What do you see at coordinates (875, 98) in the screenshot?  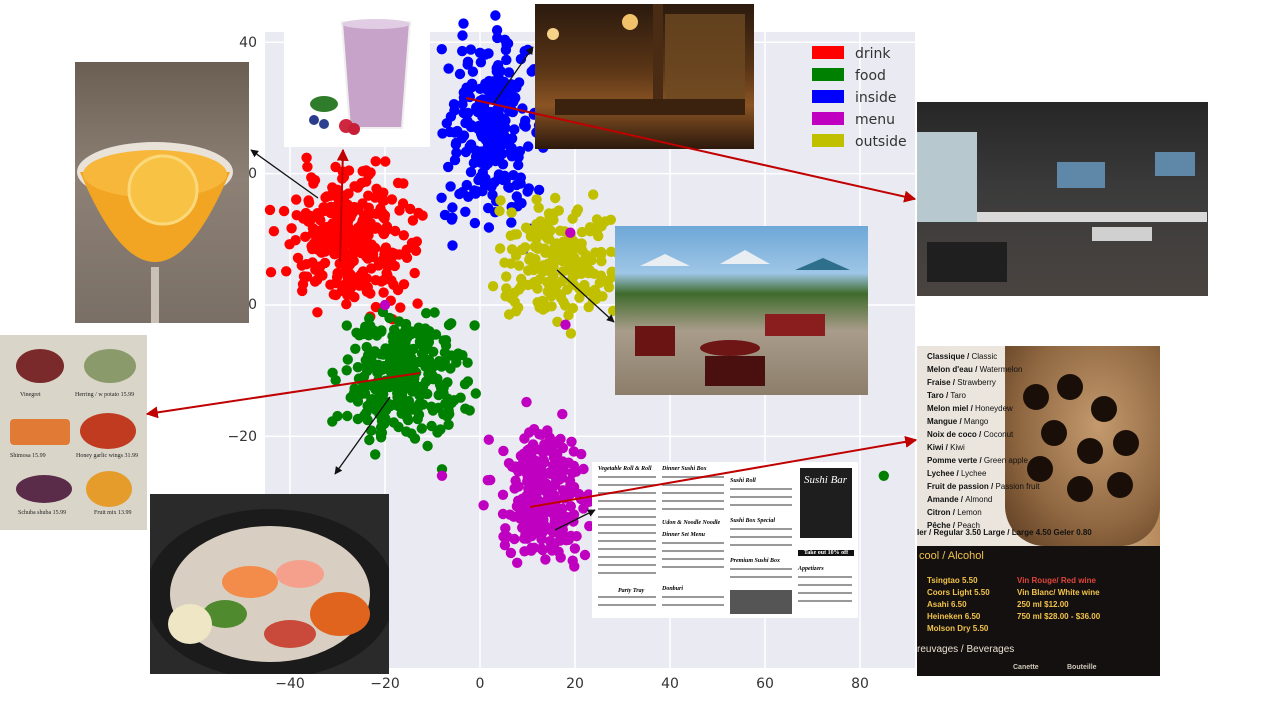 I see `legend-label-inside: inside` at bounding box center [875, 98].